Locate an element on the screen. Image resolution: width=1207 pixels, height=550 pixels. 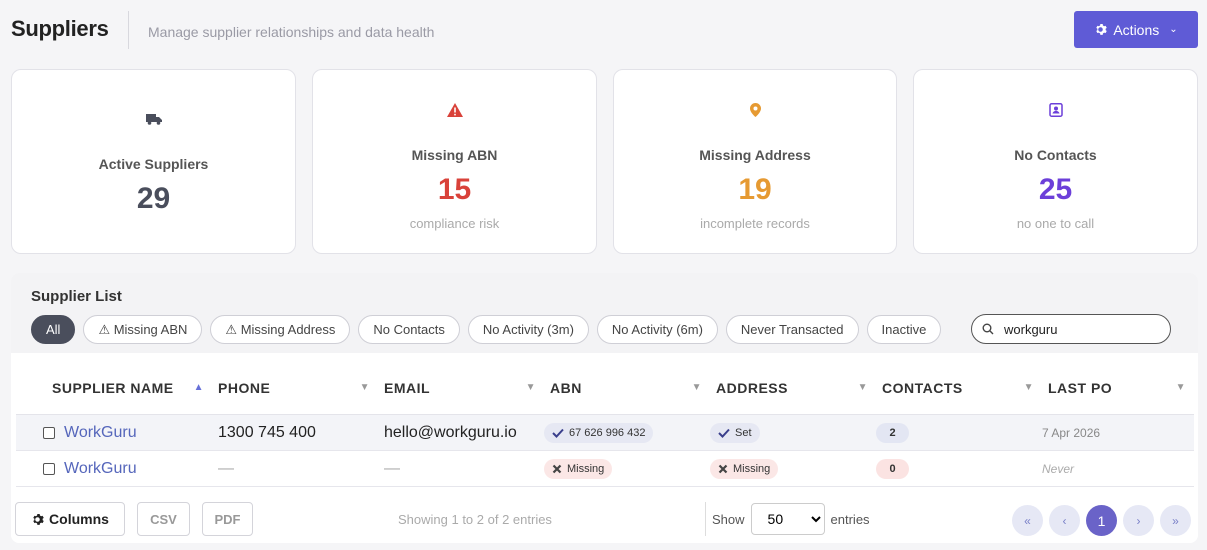
contacts-count: 2 is located at coordinates (892, 432).